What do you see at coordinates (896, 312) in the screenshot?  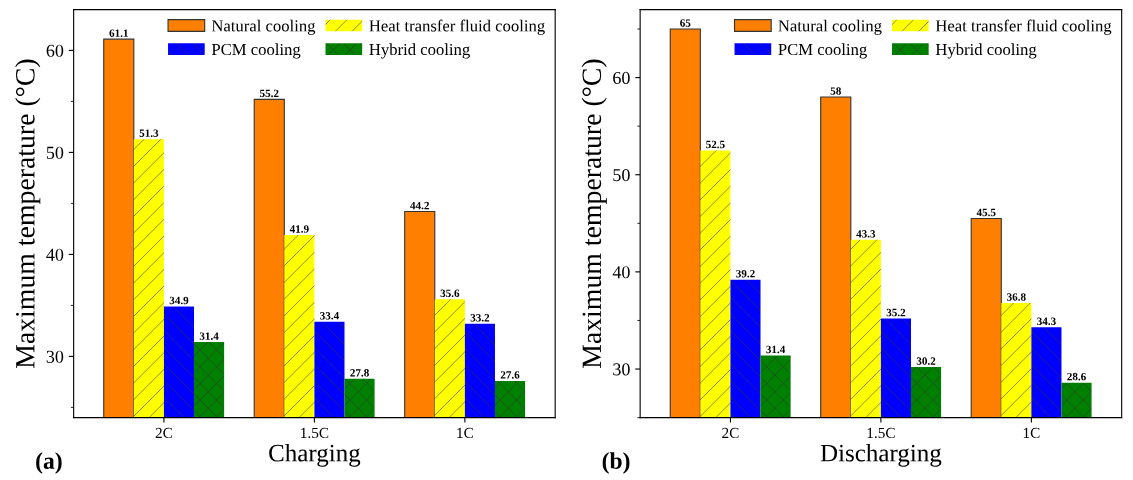 I see `data-label: 35.2` at bounding box center [896, 312].